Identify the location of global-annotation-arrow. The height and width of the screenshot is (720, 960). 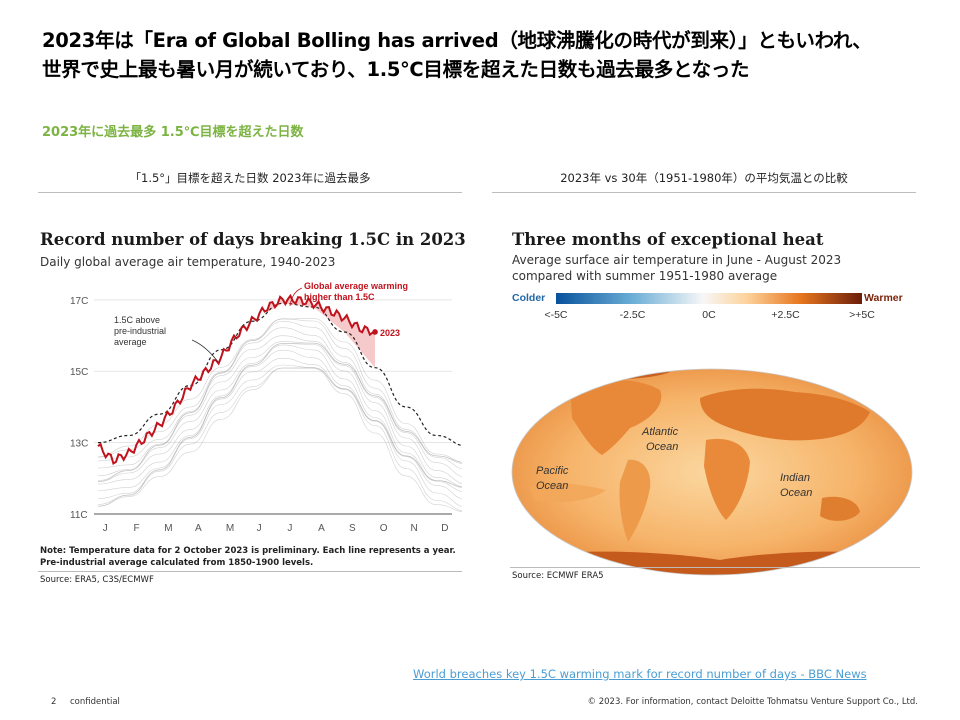
(296, 297).